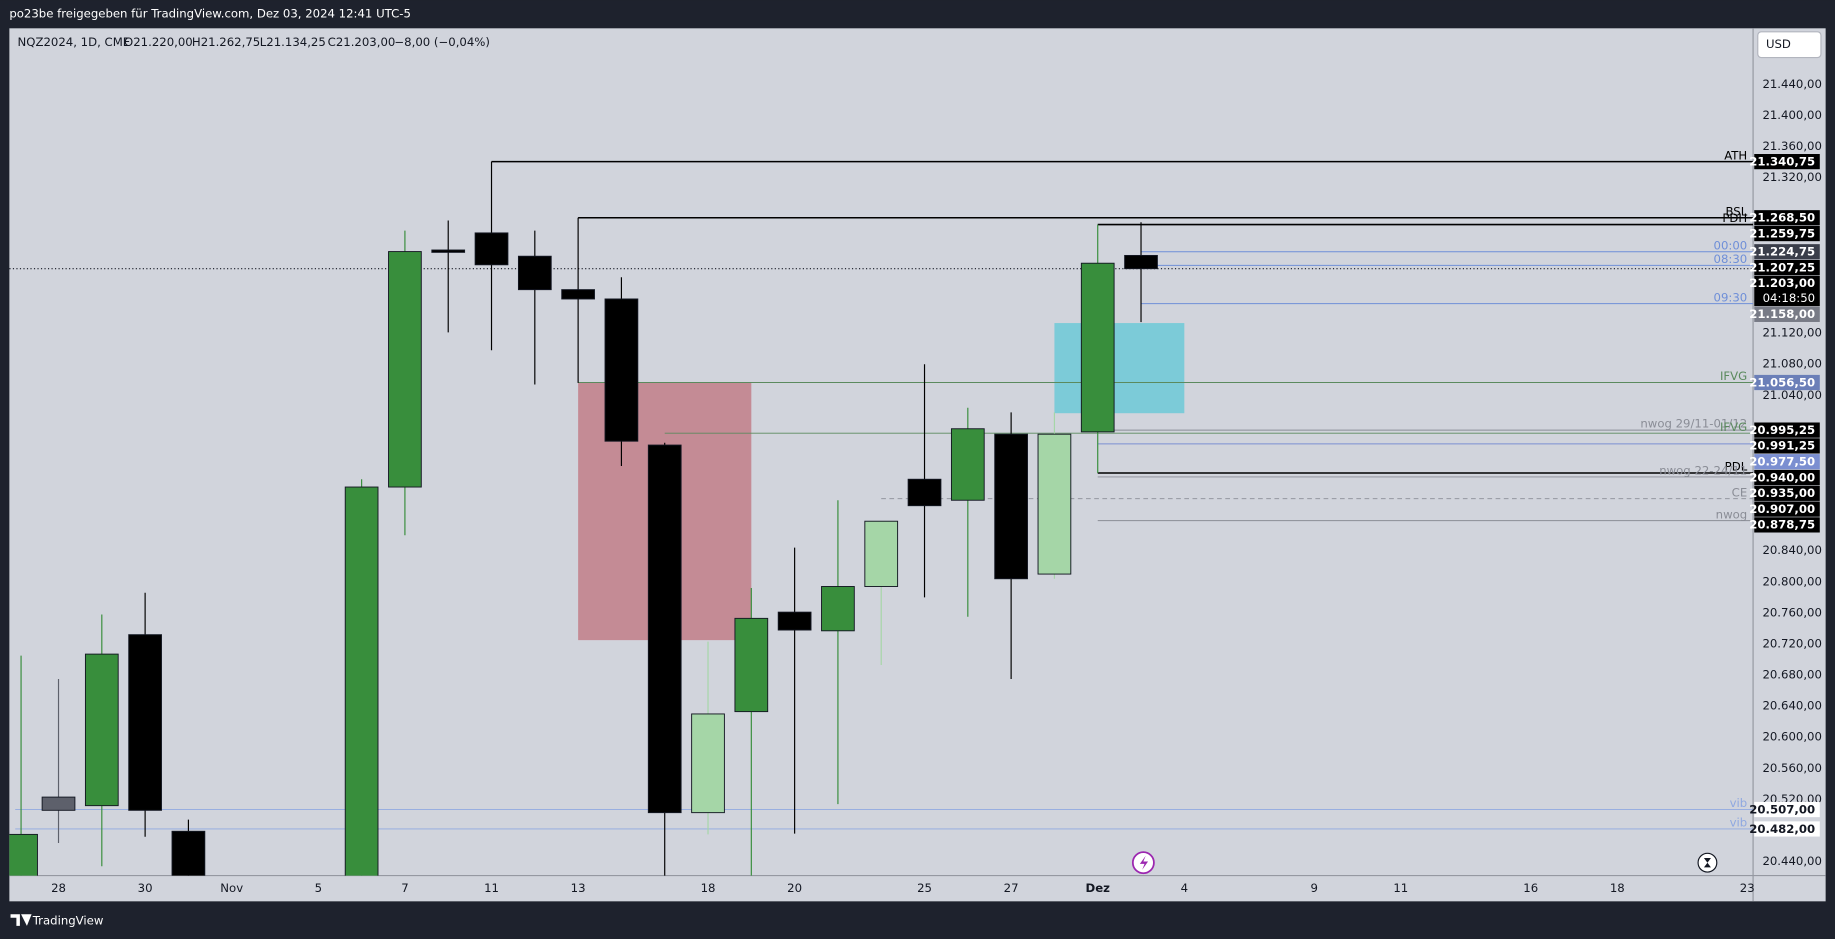  I want to click on x-tick-label: 16, so click(1530, 888).